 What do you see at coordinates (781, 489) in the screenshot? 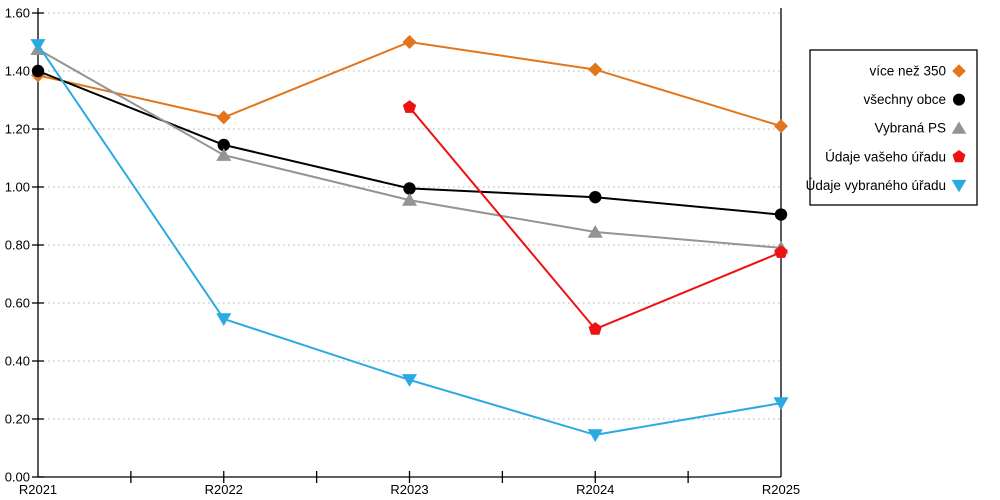
I see `x-tick-label: R2025` at bounding box center [781, 489].